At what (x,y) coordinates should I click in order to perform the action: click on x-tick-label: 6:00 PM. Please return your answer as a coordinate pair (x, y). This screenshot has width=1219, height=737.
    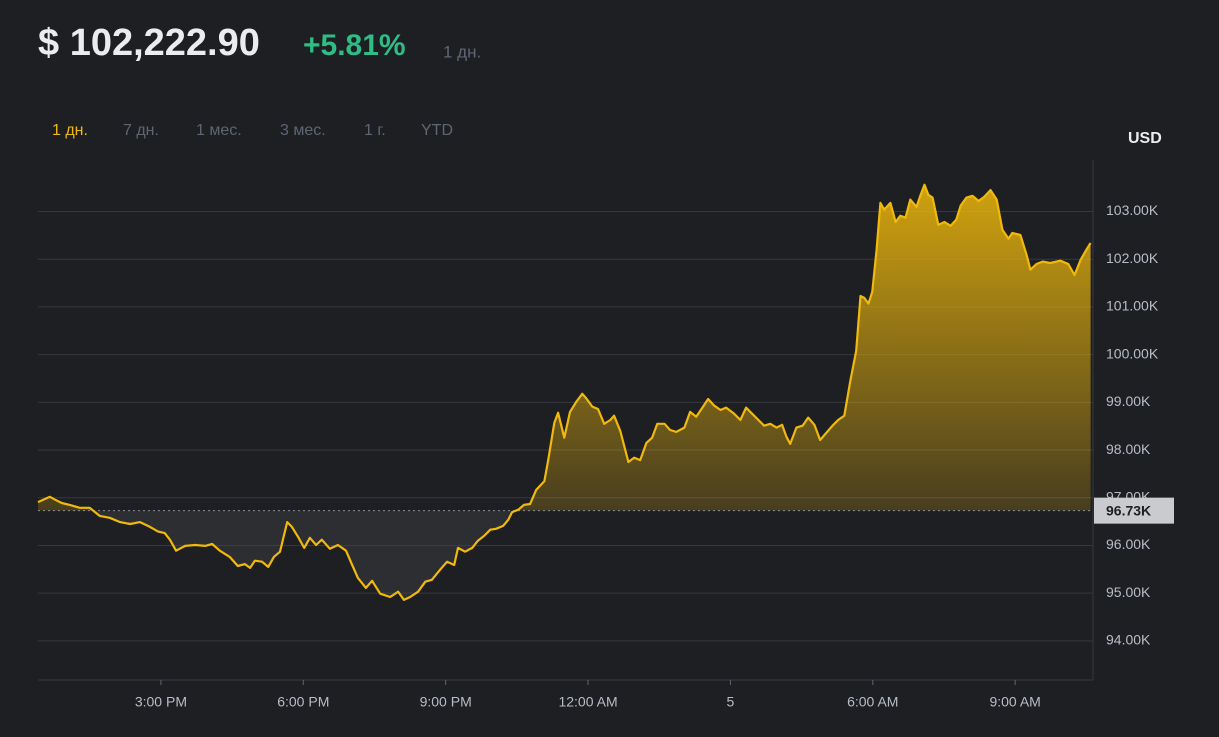
    Looking at the image, I should click on (303, 702).